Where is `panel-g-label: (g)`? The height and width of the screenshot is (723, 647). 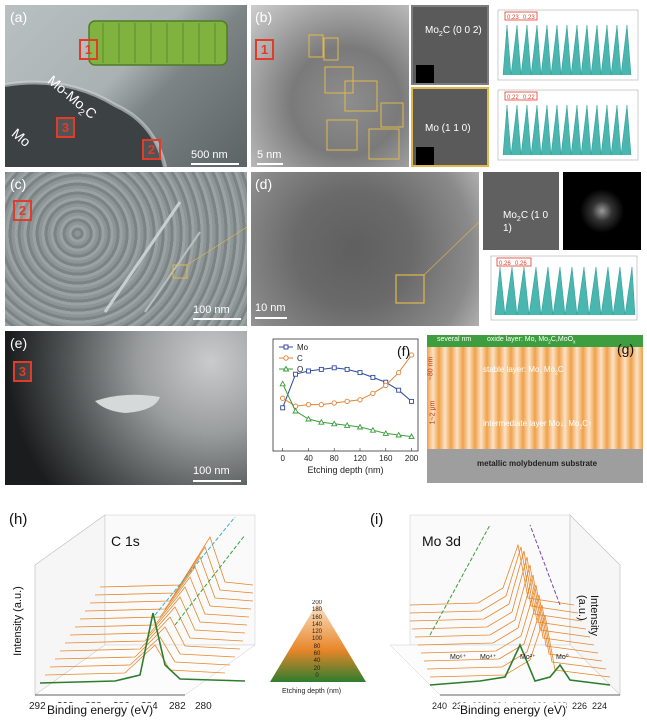
panel-g-label: (g) is located at coordinates (626, 349).